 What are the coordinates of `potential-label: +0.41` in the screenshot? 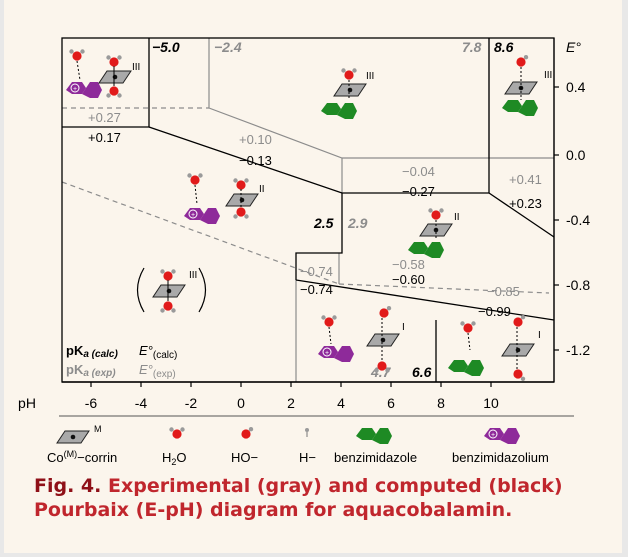 It's located at (525, 179).